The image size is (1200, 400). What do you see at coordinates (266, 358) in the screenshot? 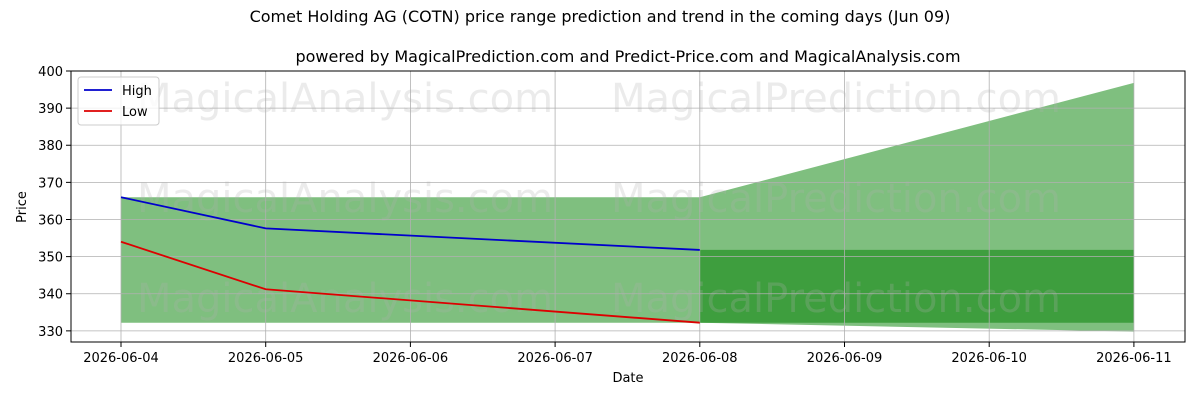
I see `x-tick-label: 2026-06-05` at bounding box center [266, 358].